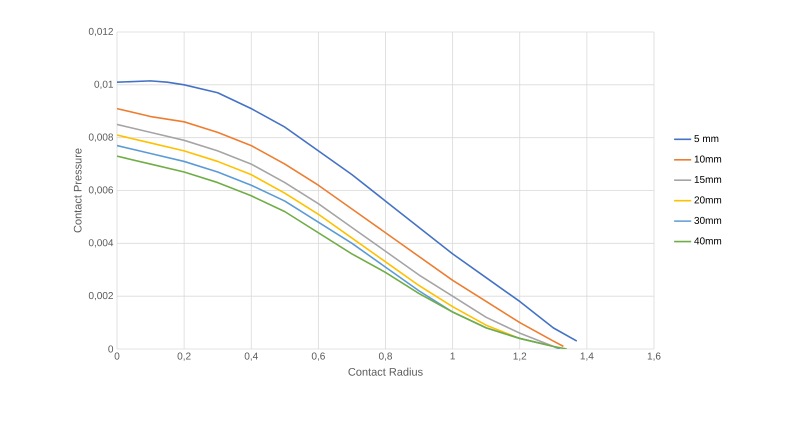  What do you see at coordinates (708, 200) in the screenshot?
I see `legend-label: 20mm` at bounding box center [708, 200].